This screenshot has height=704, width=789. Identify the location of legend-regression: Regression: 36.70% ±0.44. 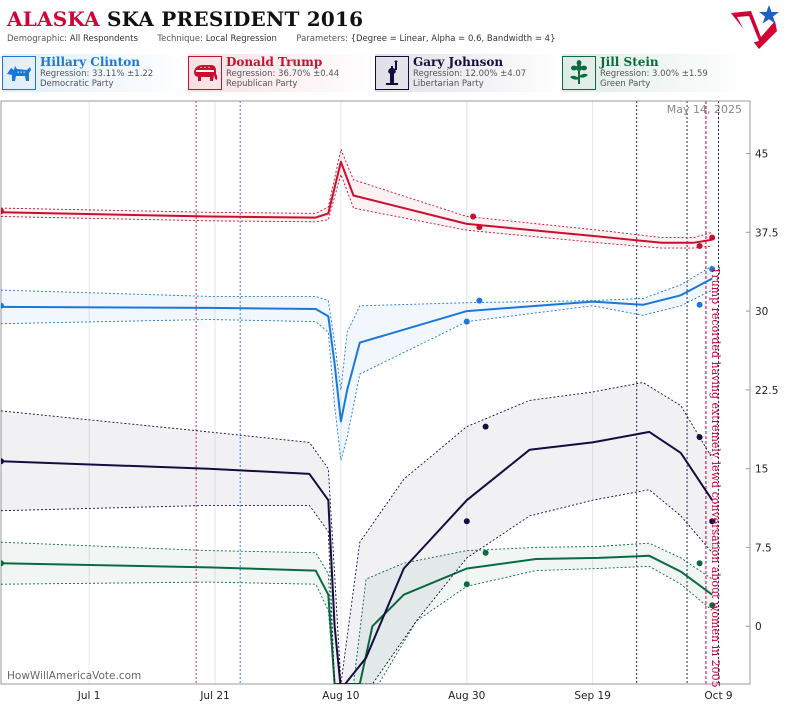
(283, 74).